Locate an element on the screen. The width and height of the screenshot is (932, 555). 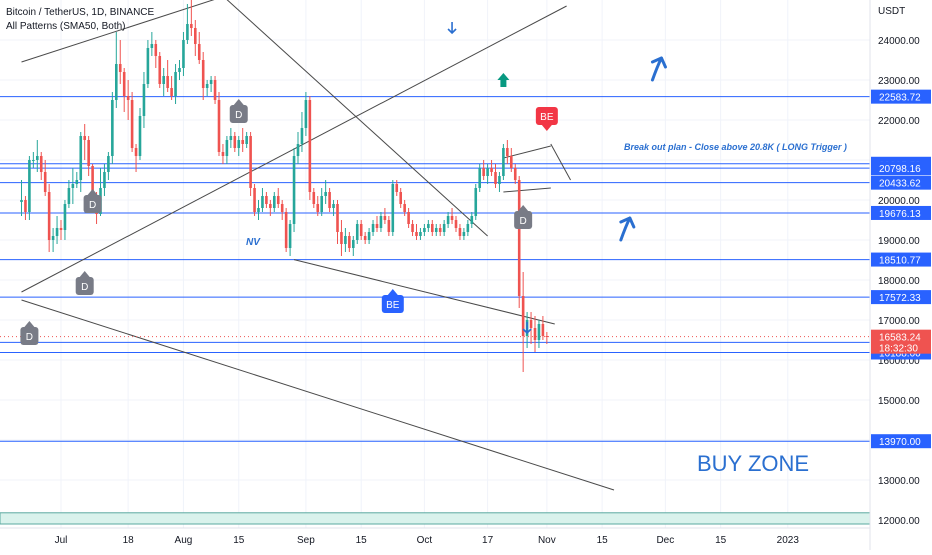
price-tick-label: 12000.00 is located at coordinates (899, 521).